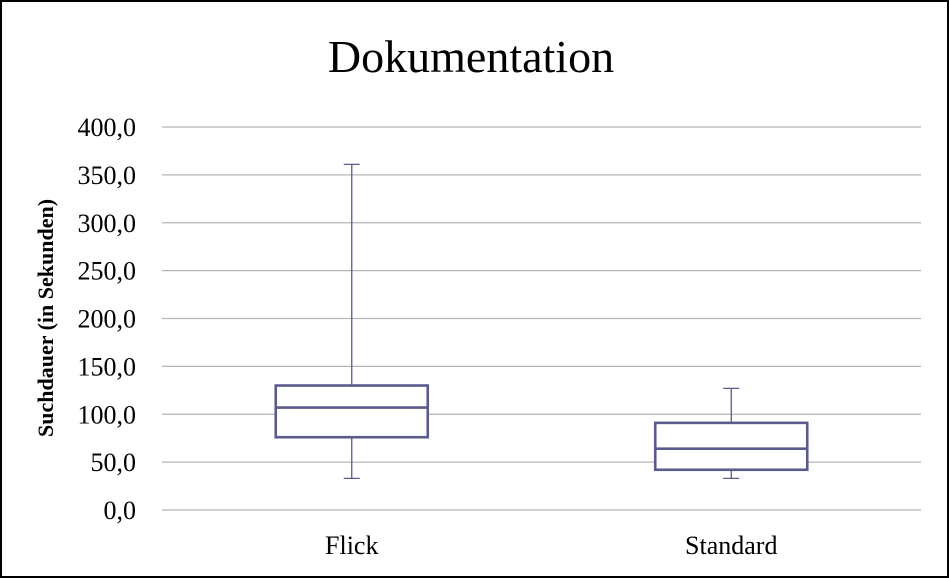 The width and height of the screenshot is (949, 578). What do you see at coordinates (107, 127) in the screenshot?
I see `y-tick-label: 400,0` at bounding box center [107, 127].